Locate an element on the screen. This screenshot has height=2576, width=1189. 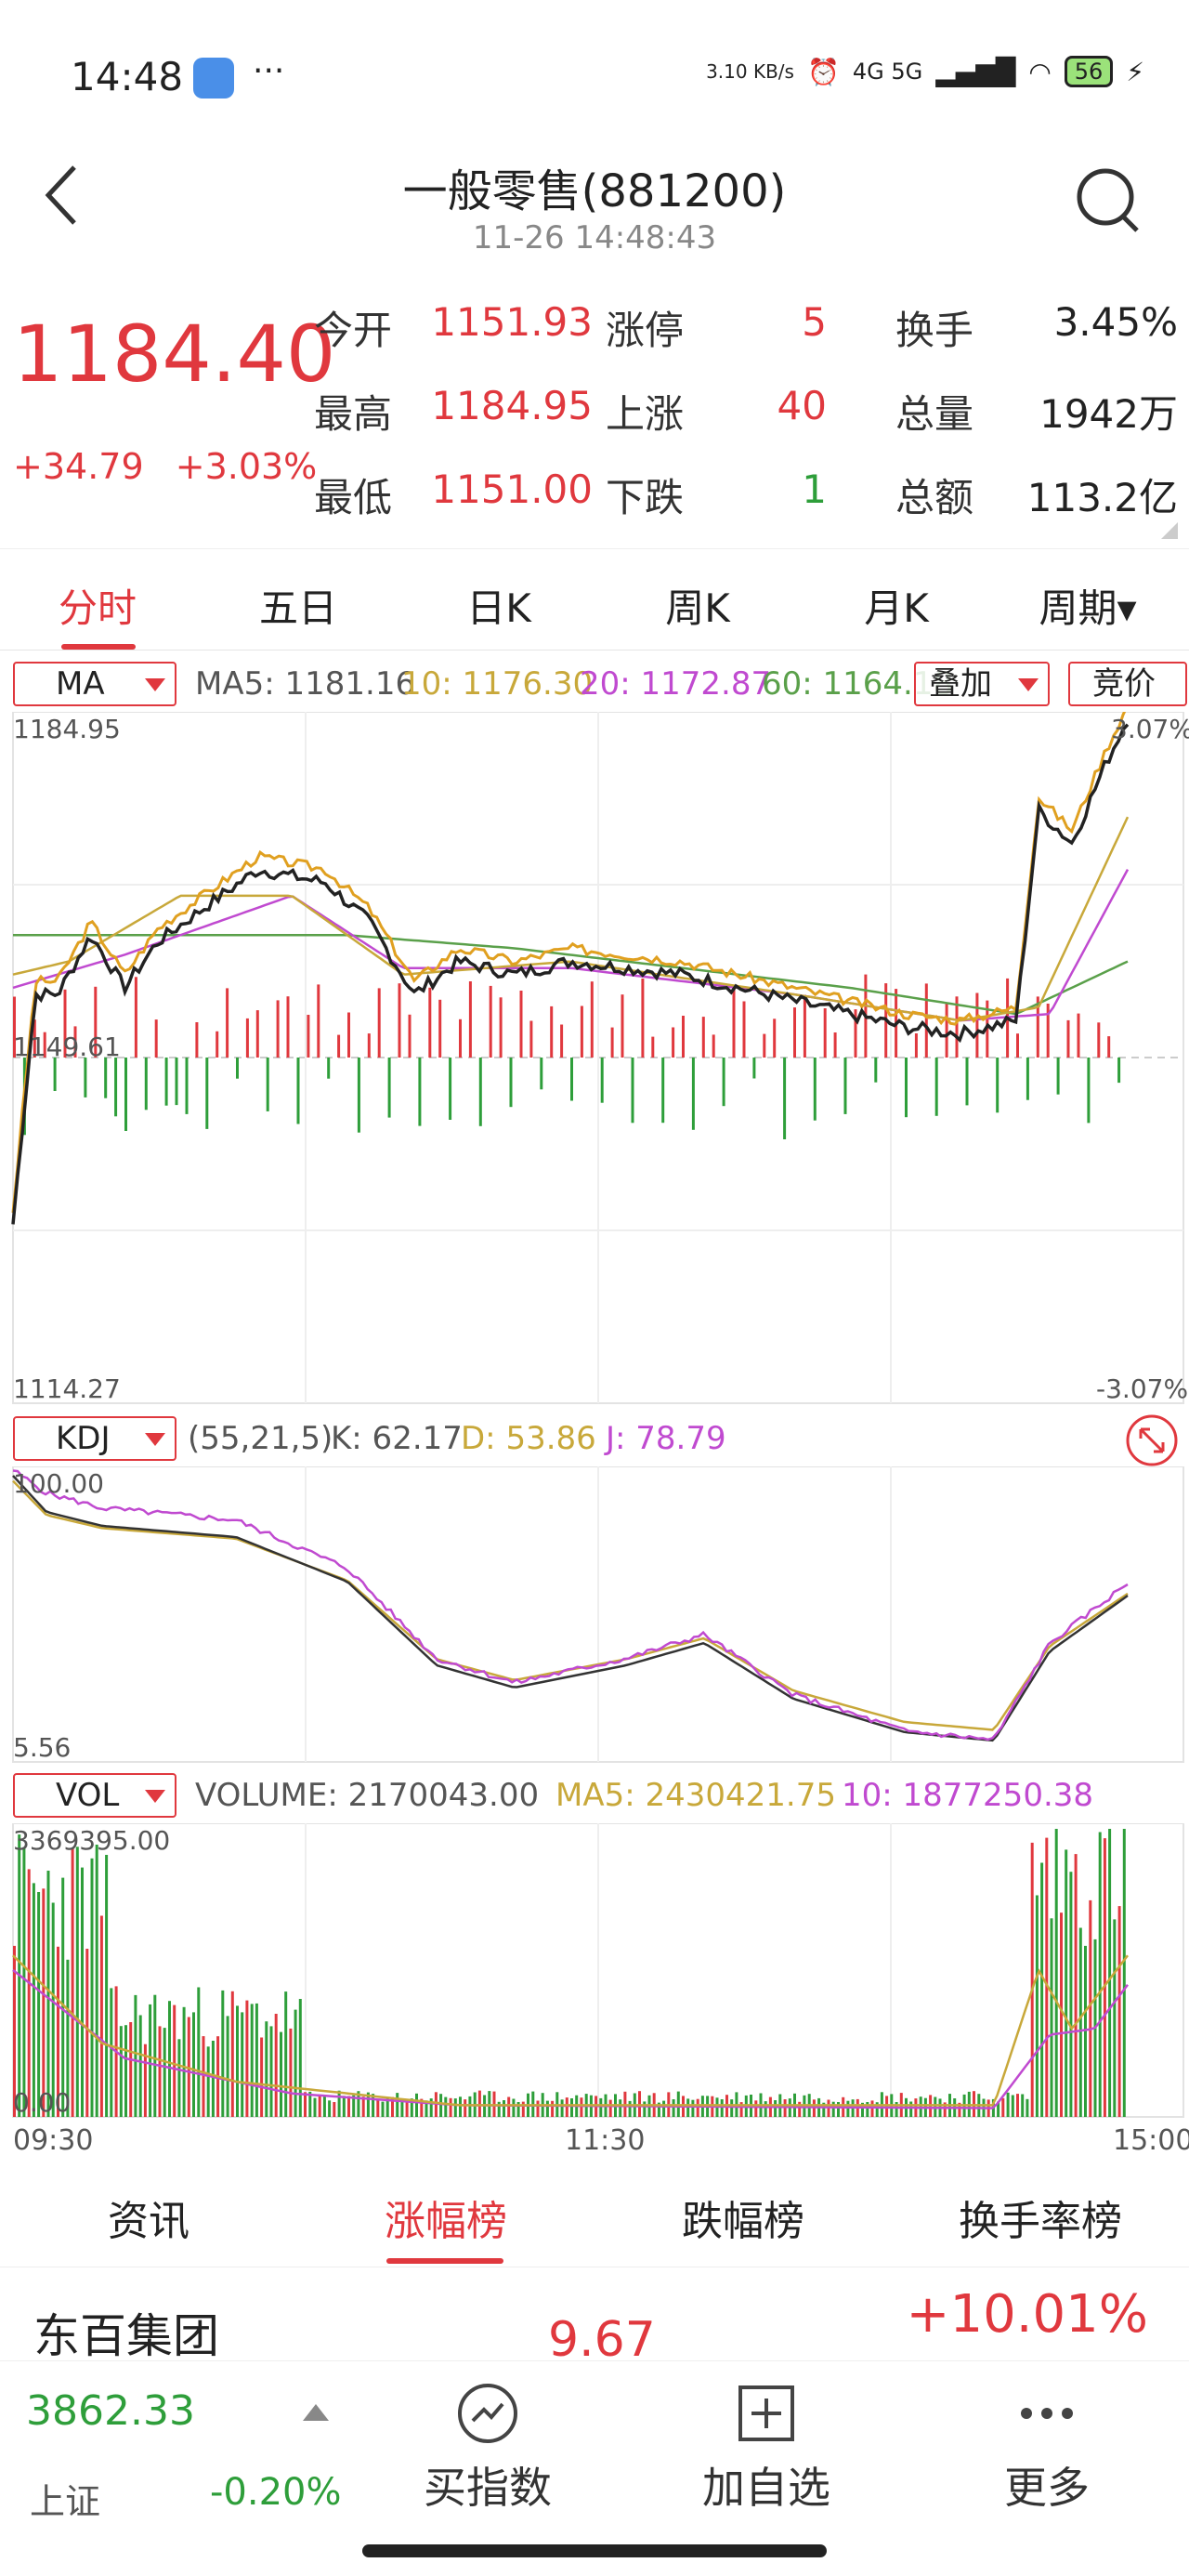
search-button is located at coordinates (1107, 201).